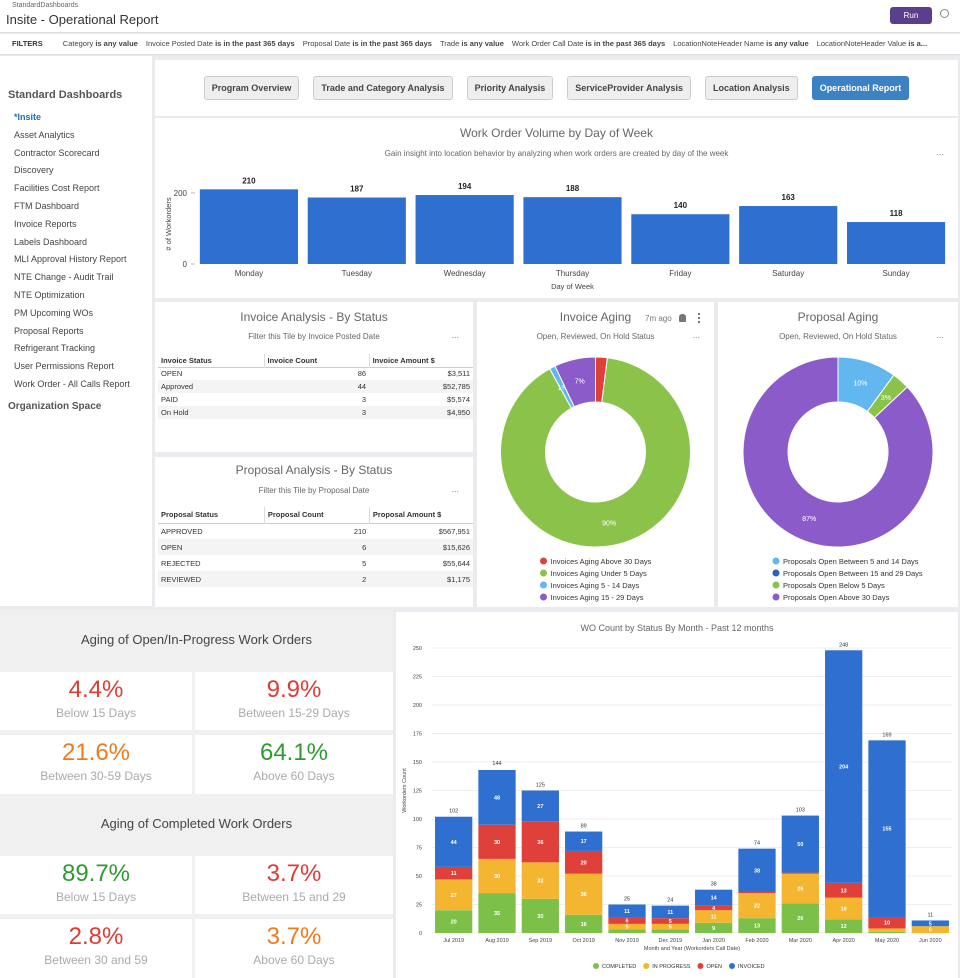 The height and width of the screenshot is (978, 960). I want to click on segment-label: 32, so click(540, 882).